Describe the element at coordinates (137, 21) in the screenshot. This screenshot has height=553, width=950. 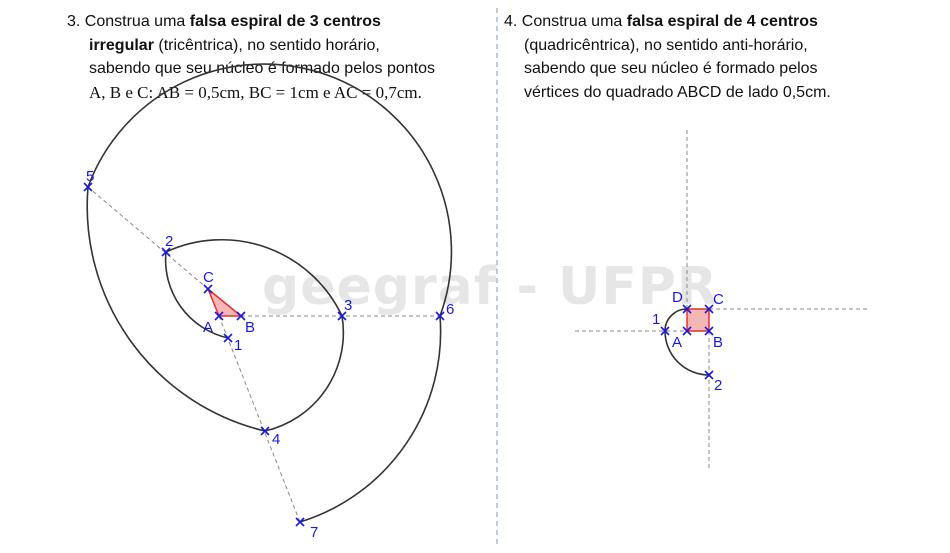
I see `problem-3-text-1: Construa uma` at that location.